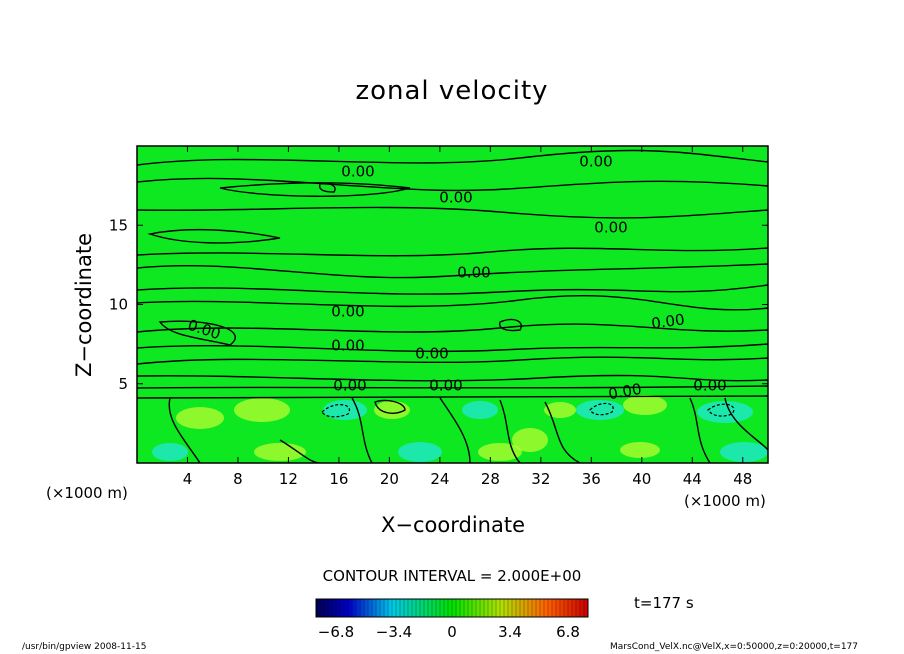 This screenshot has height=654, width=904. Describe the element at coordinates (452, 91) in the screenshot. I see `chart-title: zonal velocity` at that location.